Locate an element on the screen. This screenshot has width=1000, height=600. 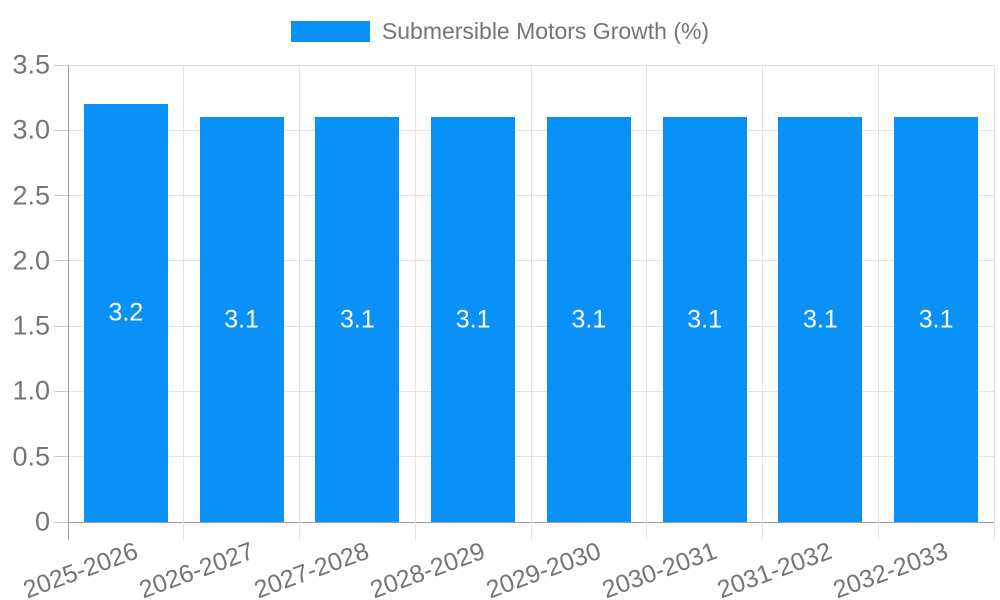
x-axis-tick-label: 2027-2028 is located at coordinates (312, 568).